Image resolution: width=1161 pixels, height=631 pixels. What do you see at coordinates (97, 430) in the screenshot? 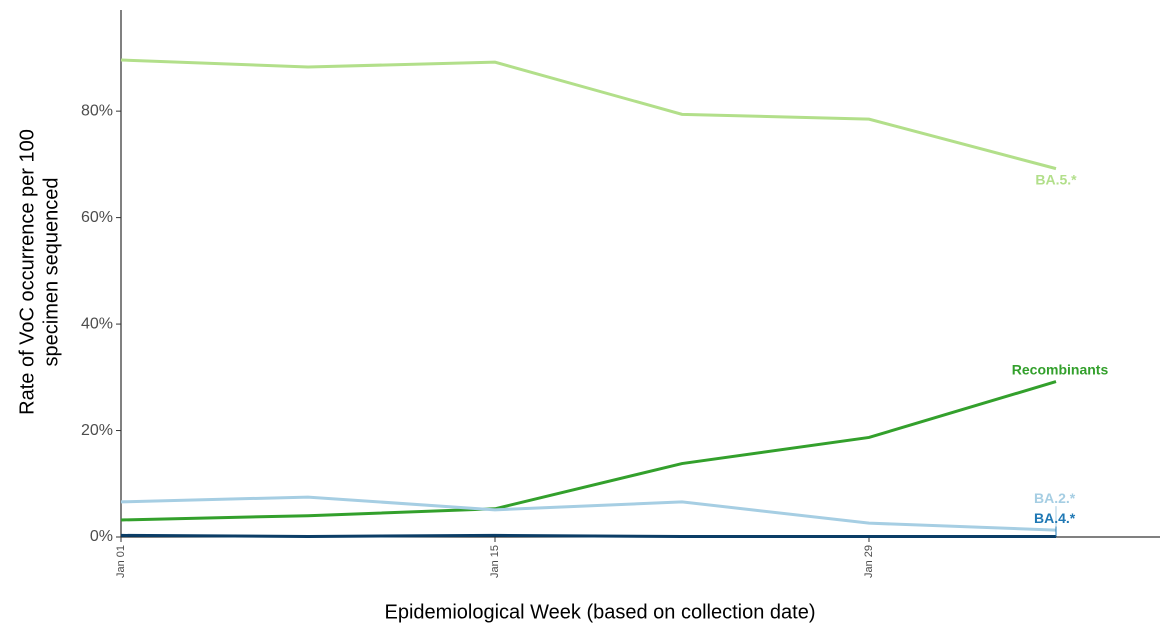
I see `y-tick-label: 20%` at bounding box center [97, 430].